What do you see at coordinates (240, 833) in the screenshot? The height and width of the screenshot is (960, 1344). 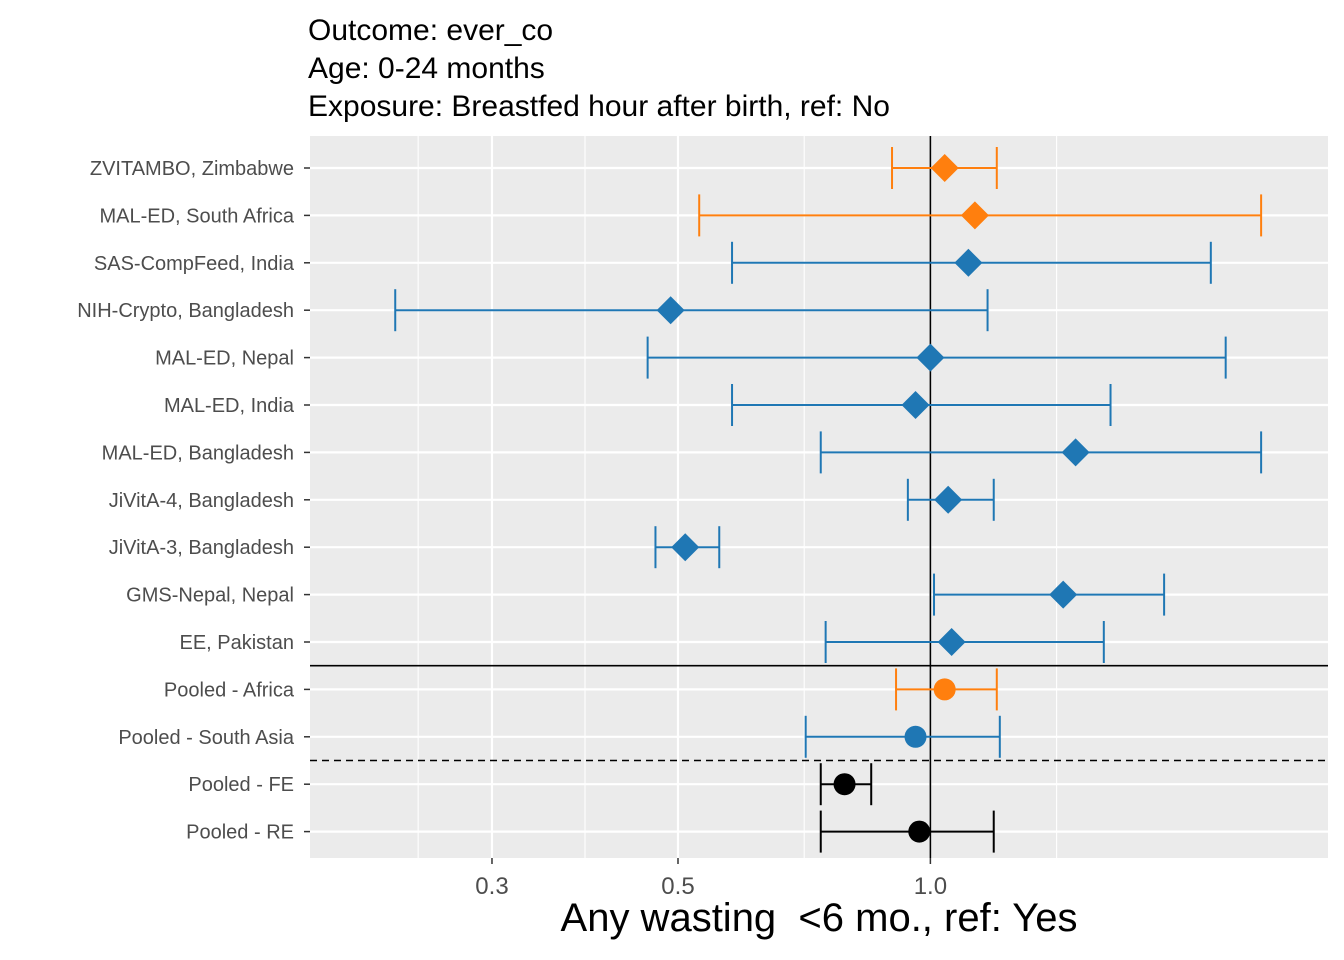 I see `y-tick-label: Pooled - RE` at bounding box center [240, 833].